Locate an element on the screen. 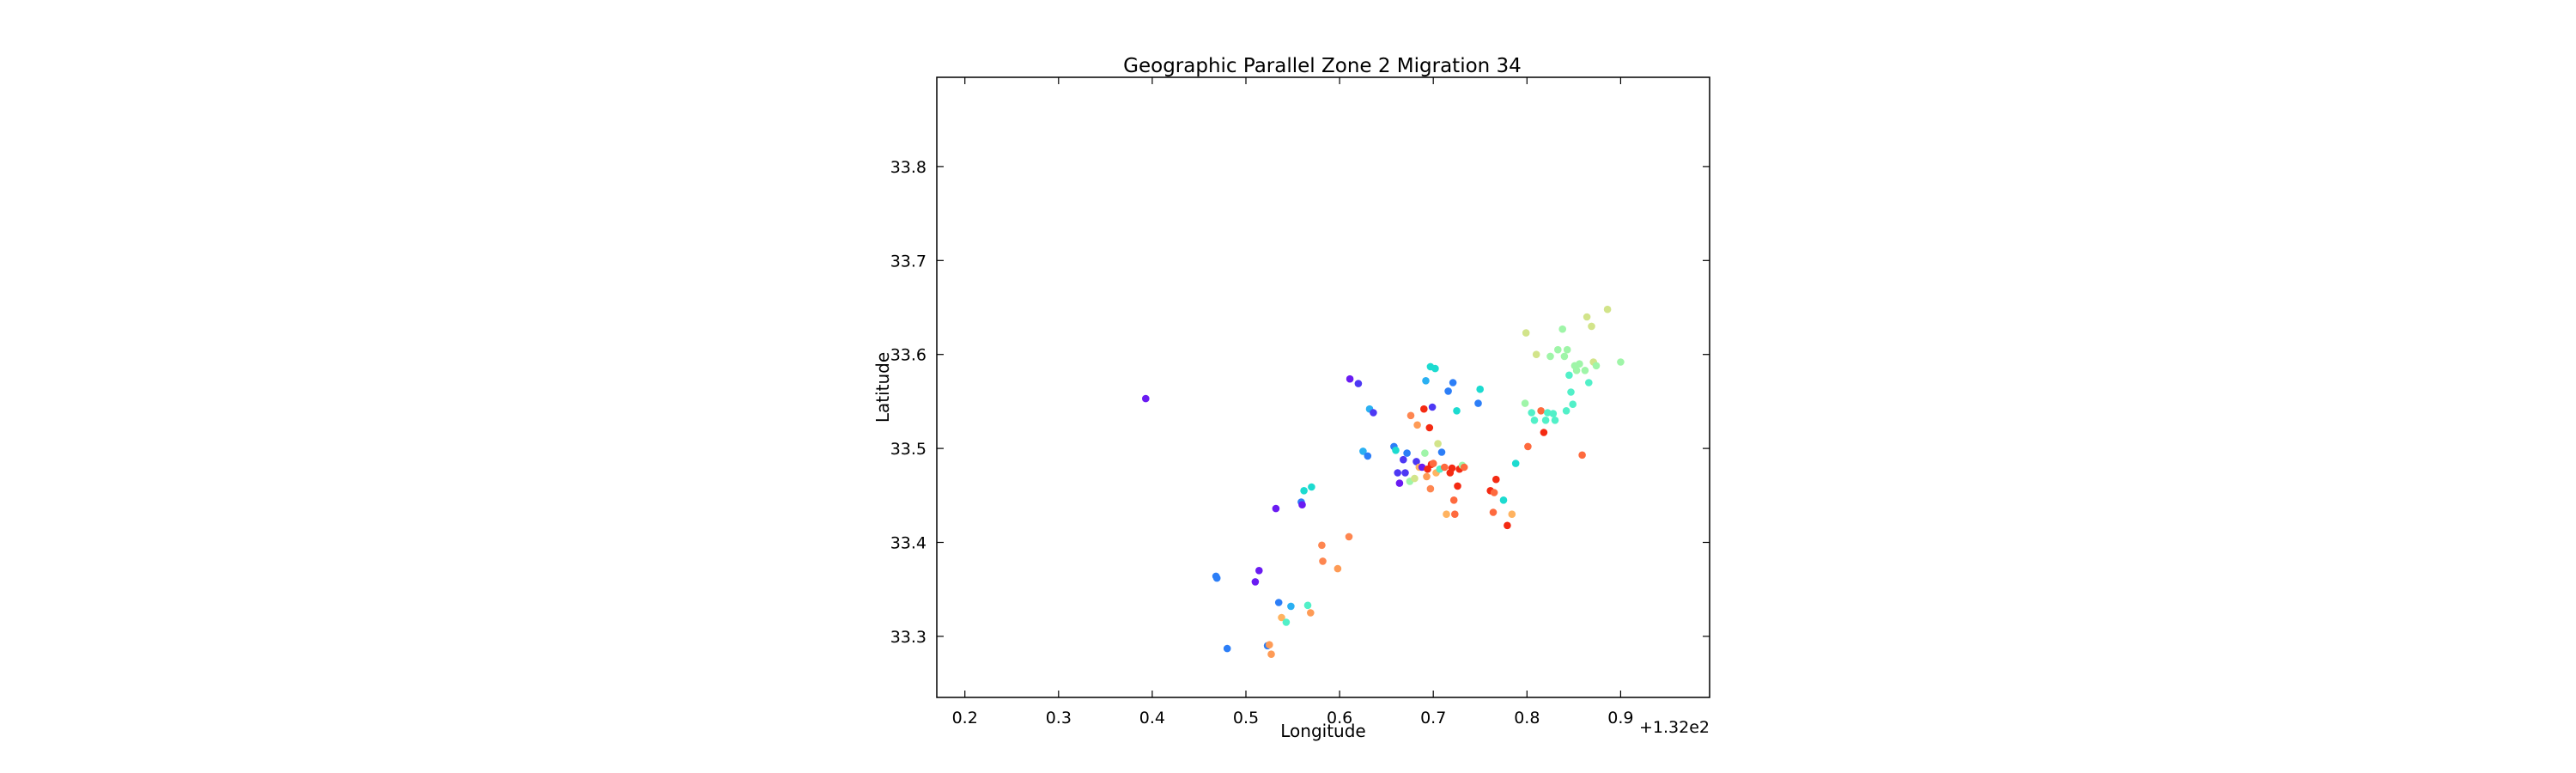 Image resolution: width=2576 pixels, height=773 pixels. y-axis-label: Latitude is located at coordinates (882, 387).